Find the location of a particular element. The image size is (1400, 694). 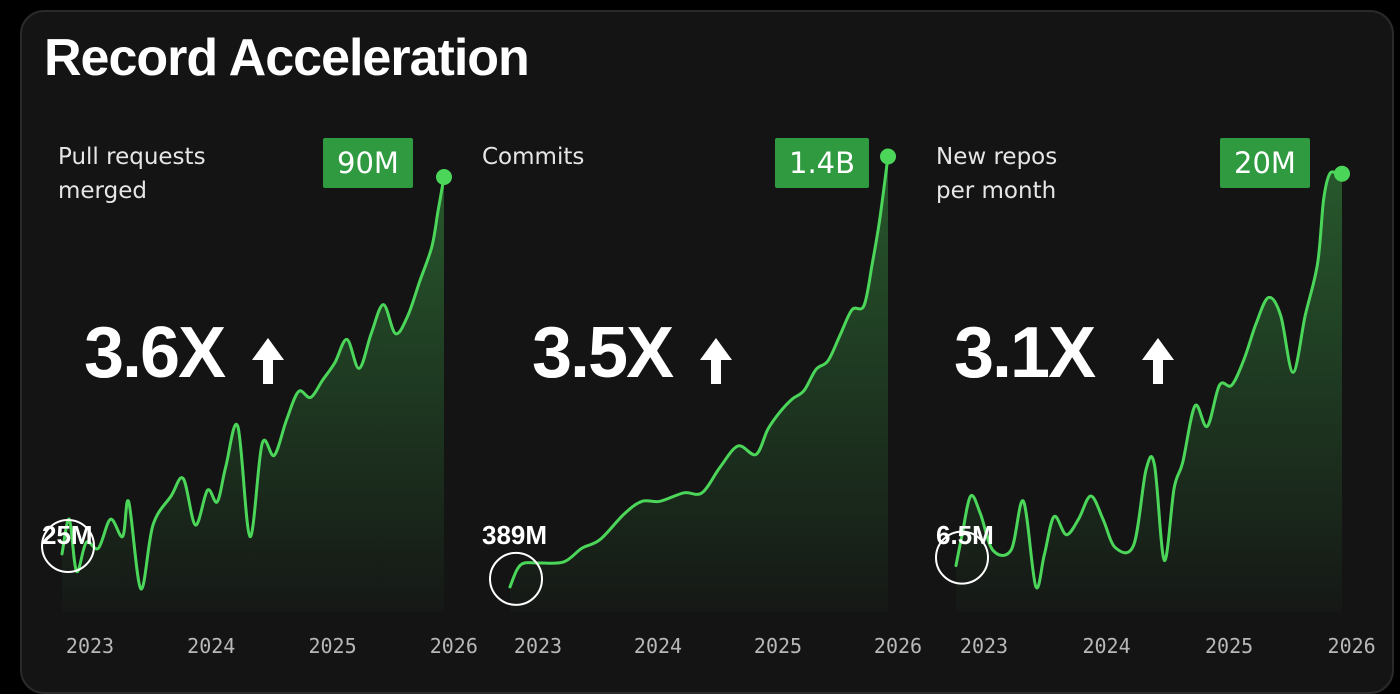

end-value-badge: 90M is located at coordinates (368, 163).